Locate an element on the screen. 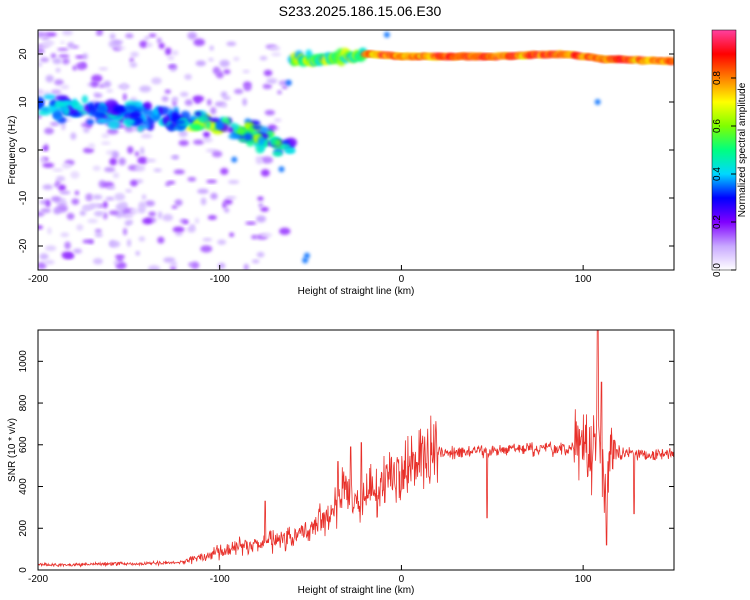  colorbar-label: Normalized spectral amplitude is located at coordinates (742, 149).